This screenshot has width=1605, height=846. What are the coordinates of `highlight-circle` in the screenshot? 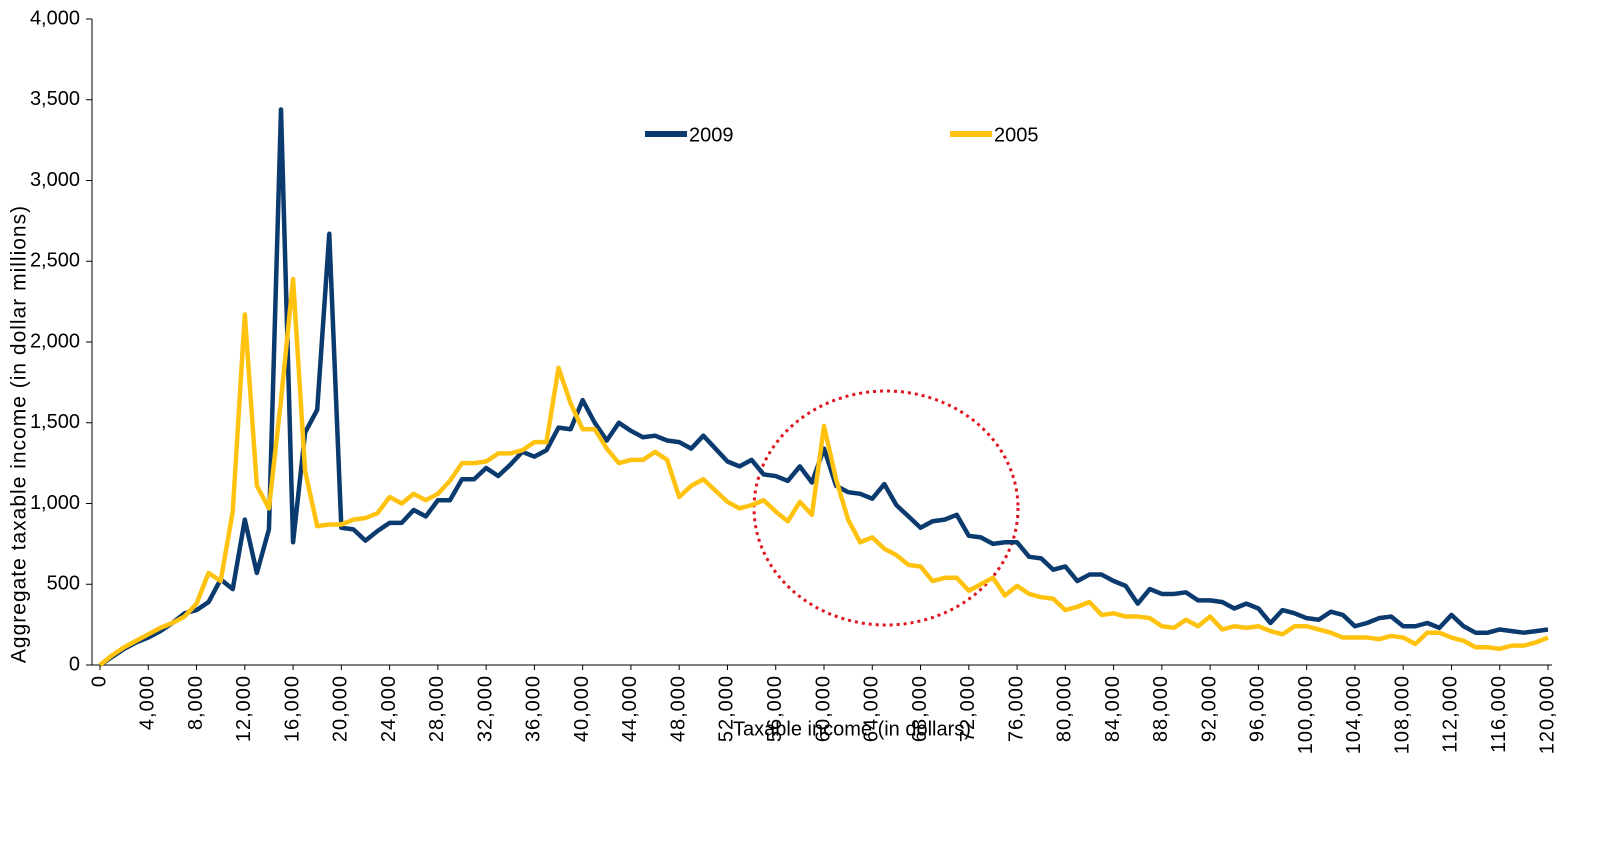 It's located at (886, 508).